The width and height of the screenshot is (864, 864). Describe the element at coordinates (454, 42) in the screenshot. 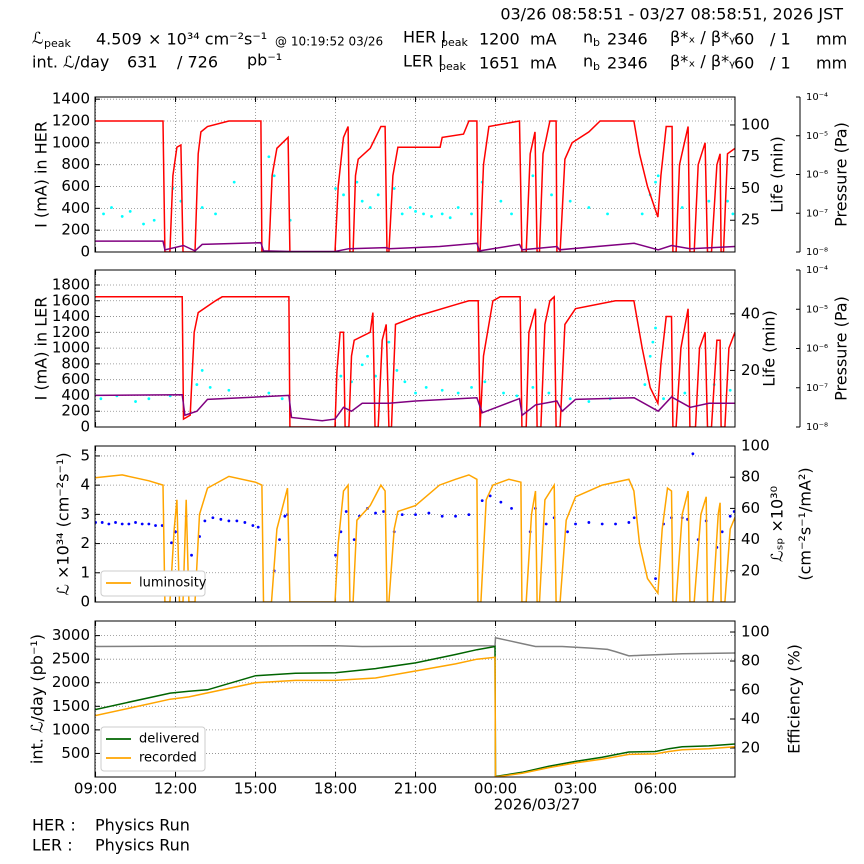

I see `her-current-sub: peak` at that location.